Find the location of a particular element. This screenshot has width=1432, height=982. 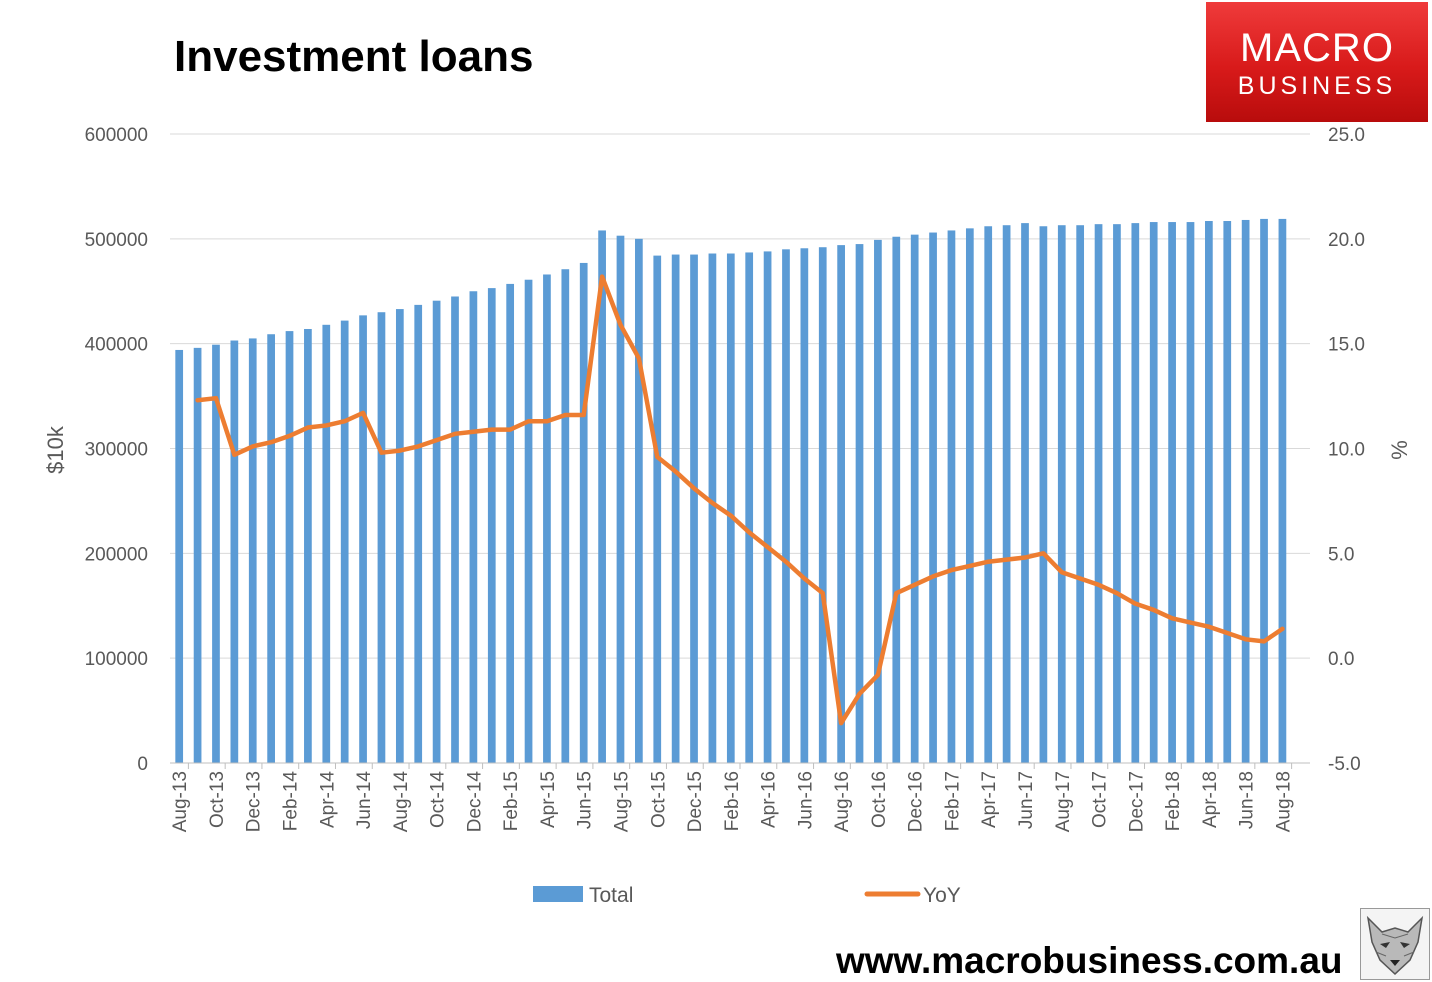

brand-logo: MACRO BUSINESS is located at coordinates (1317, 62).